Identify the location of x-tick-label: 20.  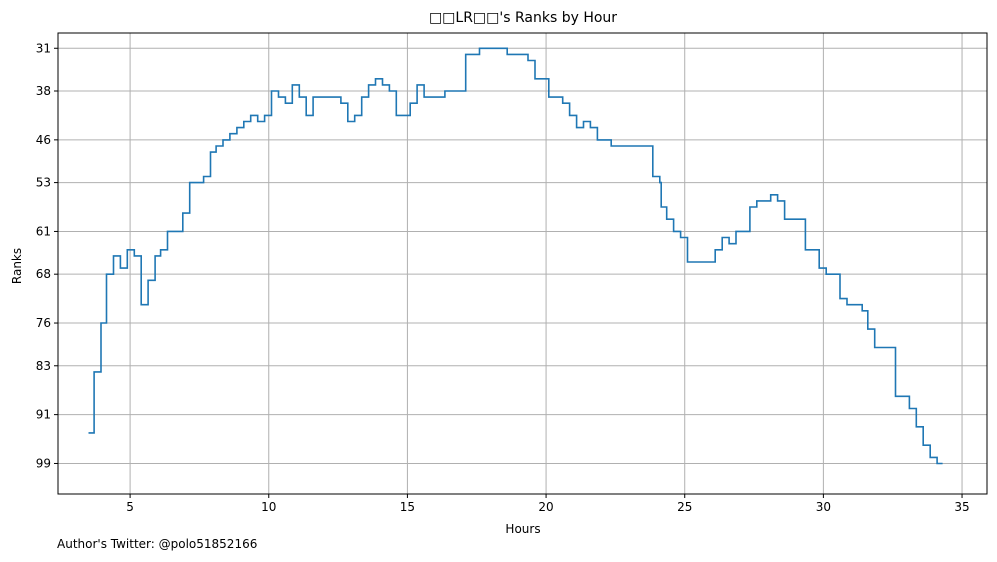
(545, 507).